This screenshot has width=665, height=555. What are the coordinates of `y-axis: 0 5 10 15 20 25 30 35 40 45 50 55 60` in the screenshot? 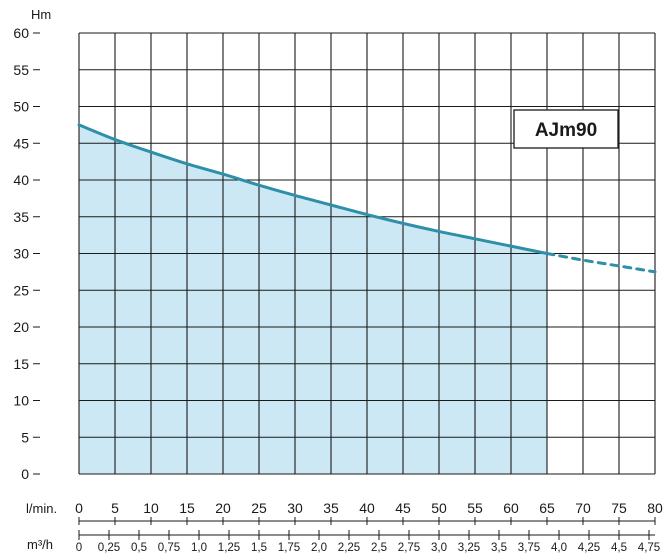 It's located at (26, 253).